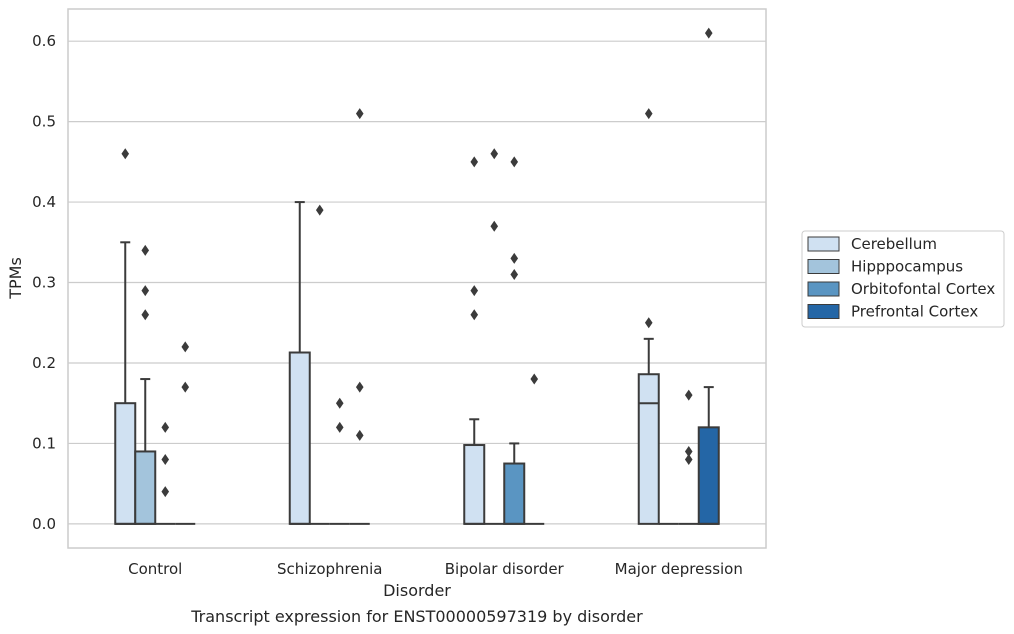 The height and width of the screenshot is (634, 1014). Describe the element at coordinates (505, 569) in the screenshot. I see `x-tick-label: Bipolar disorder` at that location.